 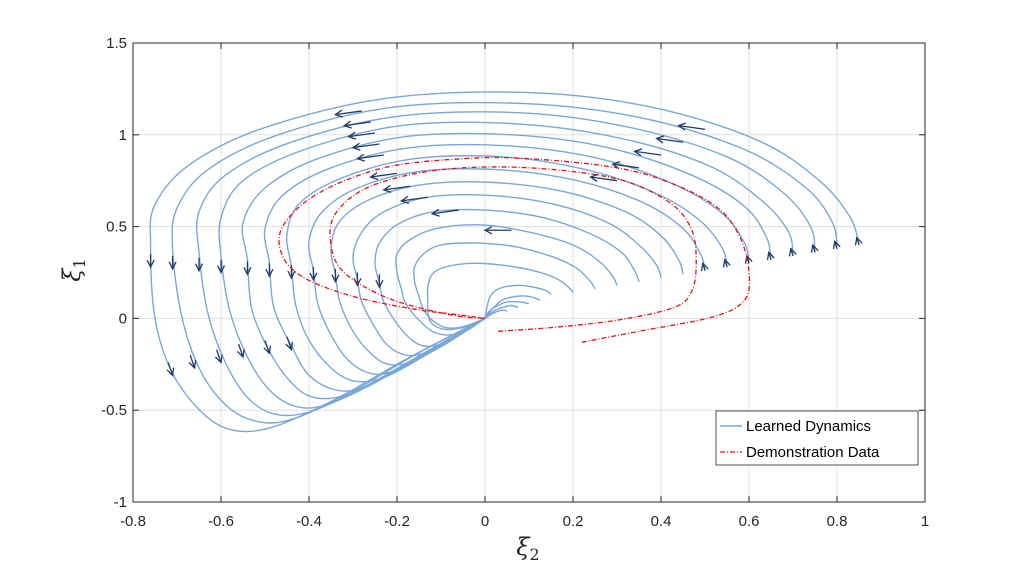 I want to click on legend-box, so click(x=817, y=438).